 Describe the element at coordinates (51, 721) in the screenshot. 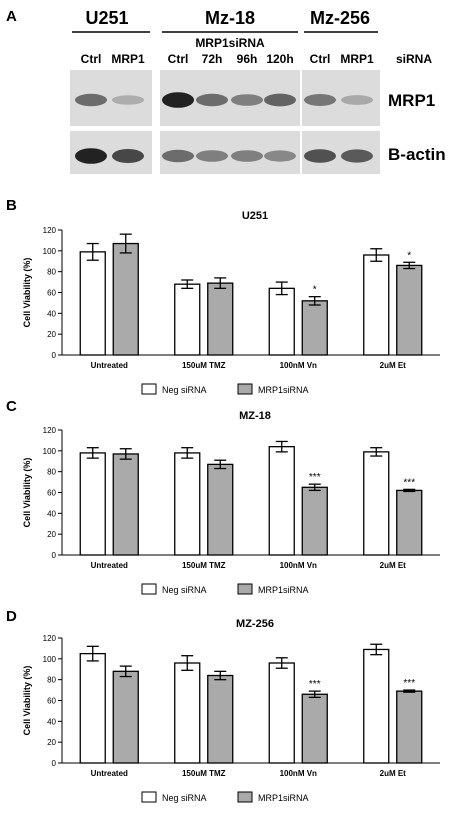

I see `y-tick-label: 40` at that location.